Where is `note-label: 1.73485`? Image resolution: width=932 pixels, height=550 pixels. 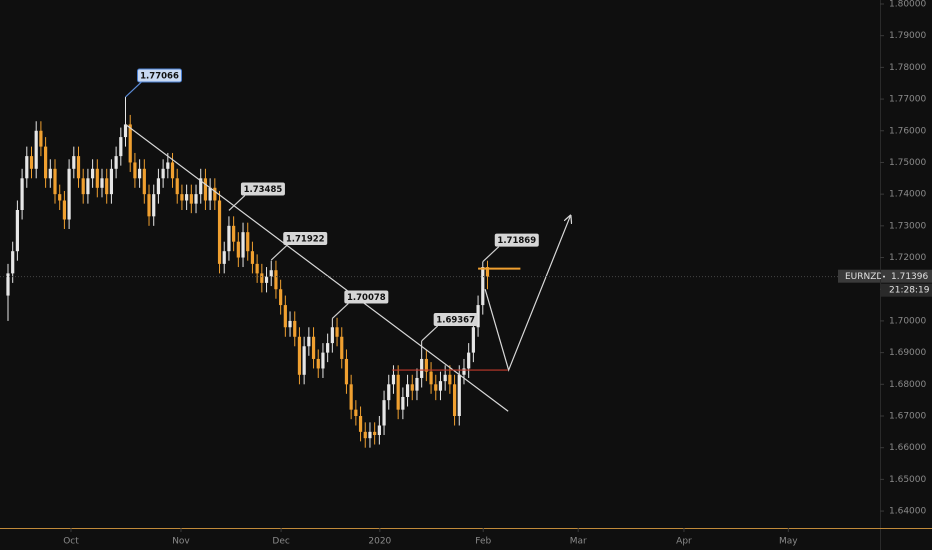 note-label: 1.73485 is located at coordinates (263, 190).